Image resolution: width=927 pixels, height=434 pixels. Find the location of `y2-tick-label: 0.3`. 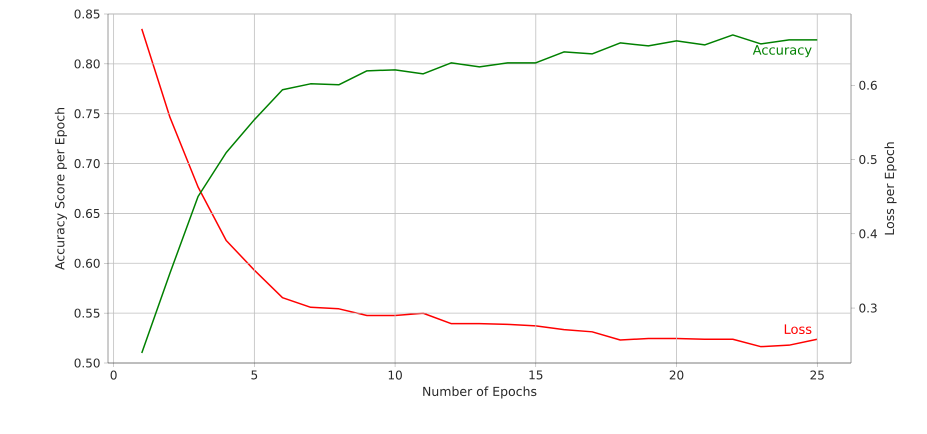

y2-tick-label: 0.3 is located at coordinates (868, 308).